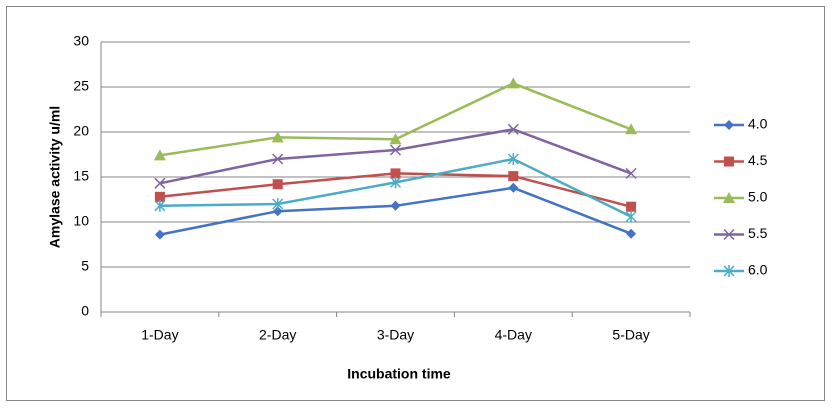 This screenshot has width=832, height=410. Describe the element at coordinates (277, 335) in the screenshot. I see `x-tick-label: 2-Day` at that location.